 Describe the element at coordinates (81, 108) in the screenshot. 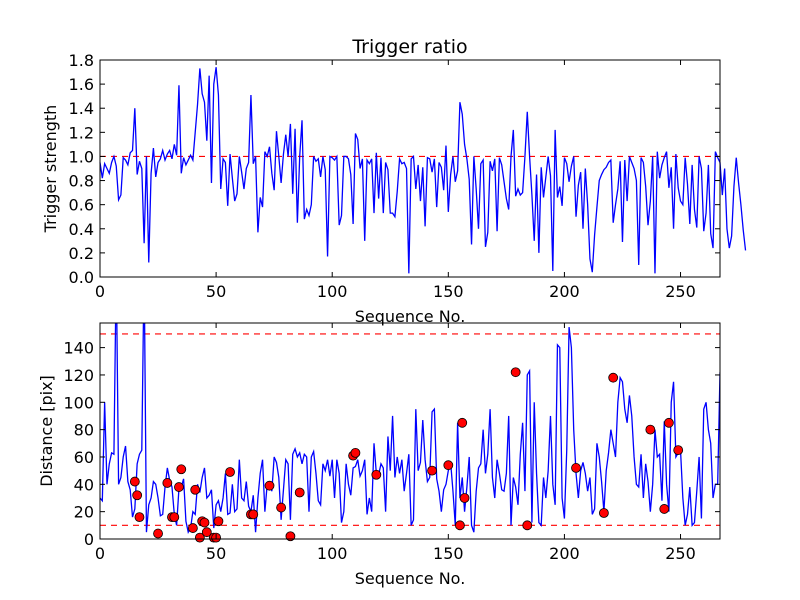

I see `y-tick-label: 1.4` at that location.